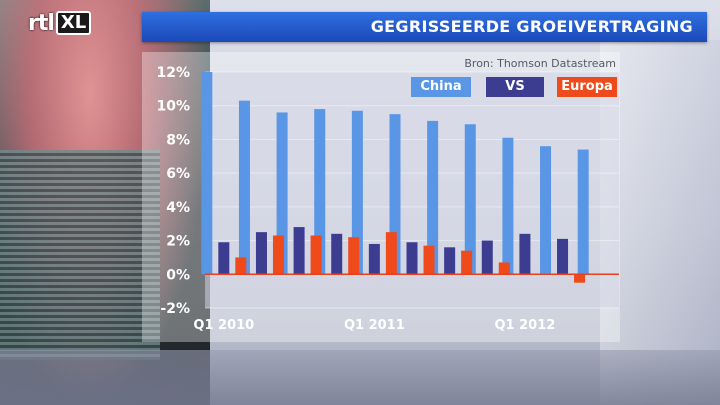 The height and width of the screenshot is (405, 720). What do you see at coordinates (515, 87) in the screenshot?
I see `legend-vs: VS` at bounding box center [515, 87].